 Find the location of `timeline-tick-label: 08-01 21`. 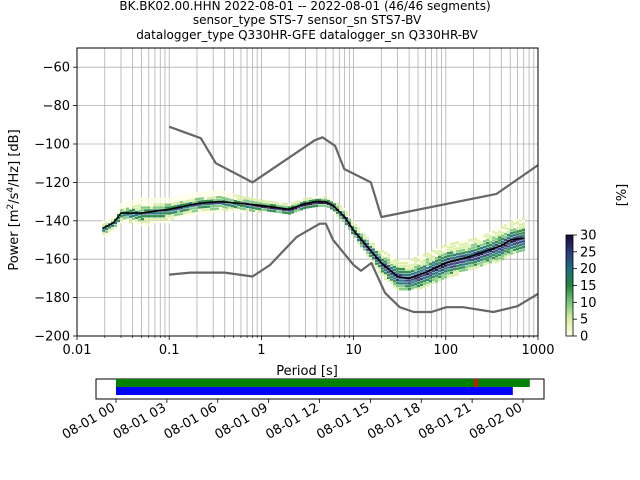

timeline-tick-label: 08-01 21 is located at coordinates (445, 421).